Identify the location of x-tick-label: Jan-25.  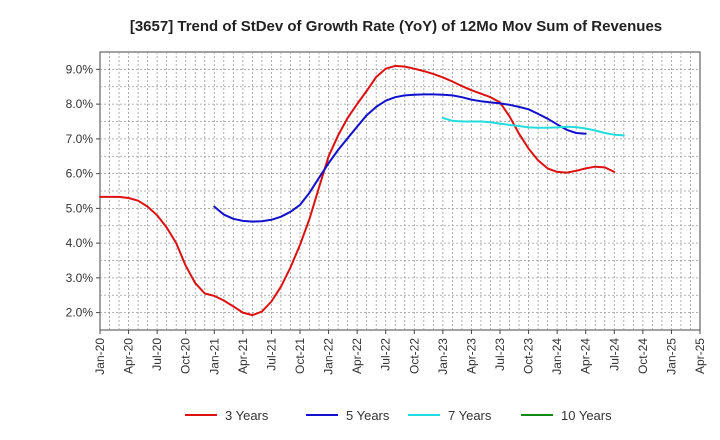
(671, 356).